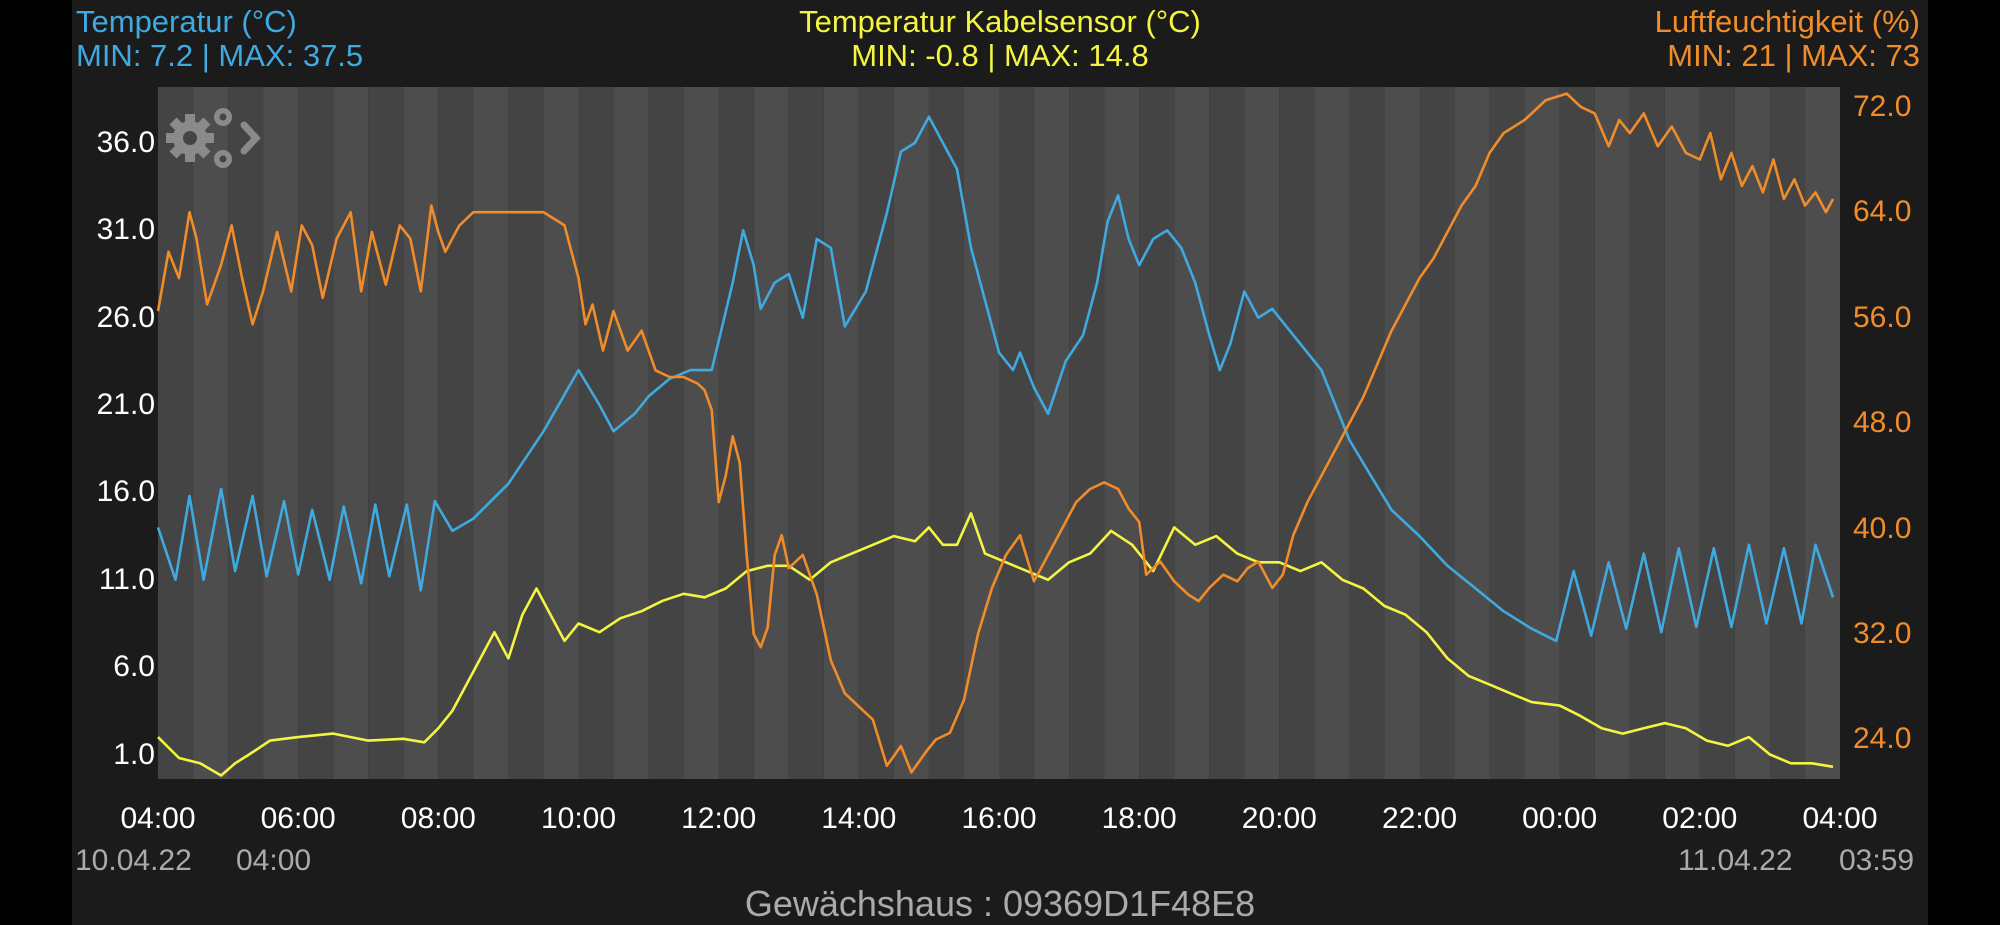  Describe the element at coordinates (719, 818) in the screenshot. I see `x-tick-label: 12:00` at that location.